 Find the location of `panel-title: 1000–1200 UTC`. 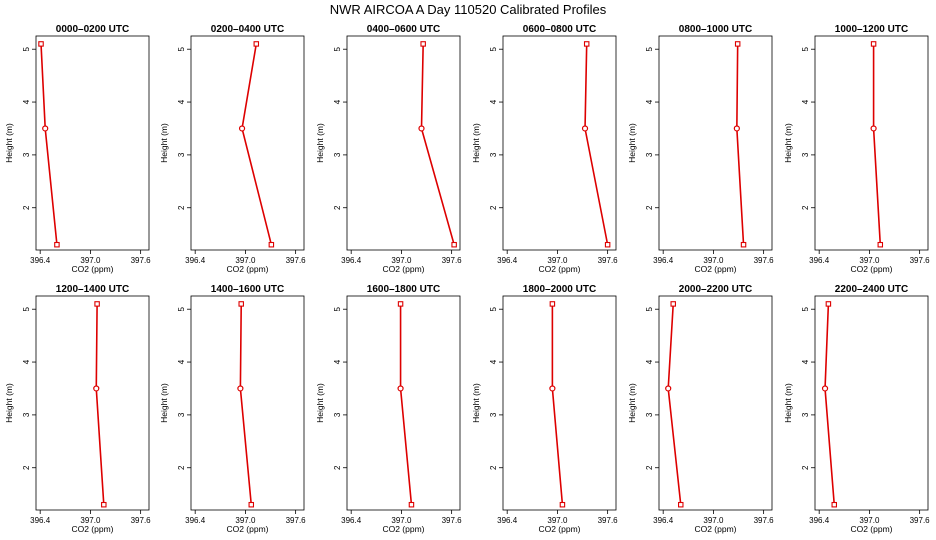

panel-title: 1000–1200 UTC is located at coordinates (871, 29).